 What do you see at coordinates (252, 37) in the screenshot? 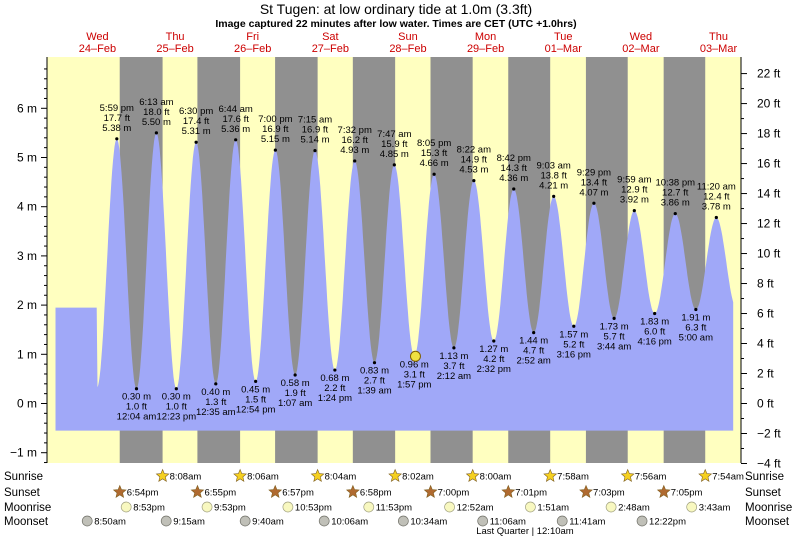
I see `day-weekday-label: Fri` at bounding box center [252, 37].